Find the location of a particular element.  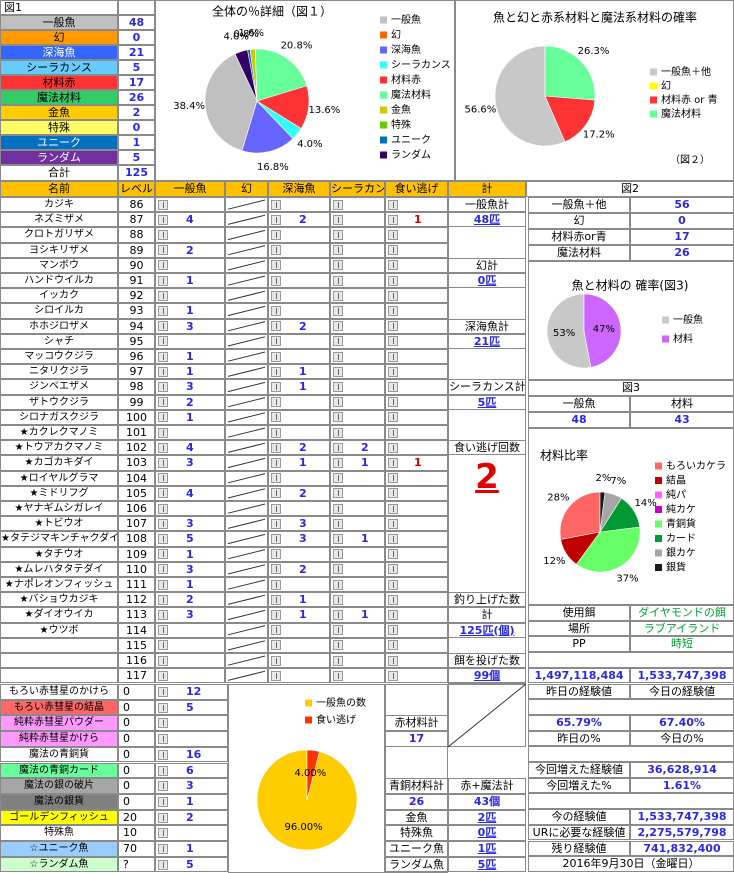

row-value: 5 is located at coordinates (136, 157).